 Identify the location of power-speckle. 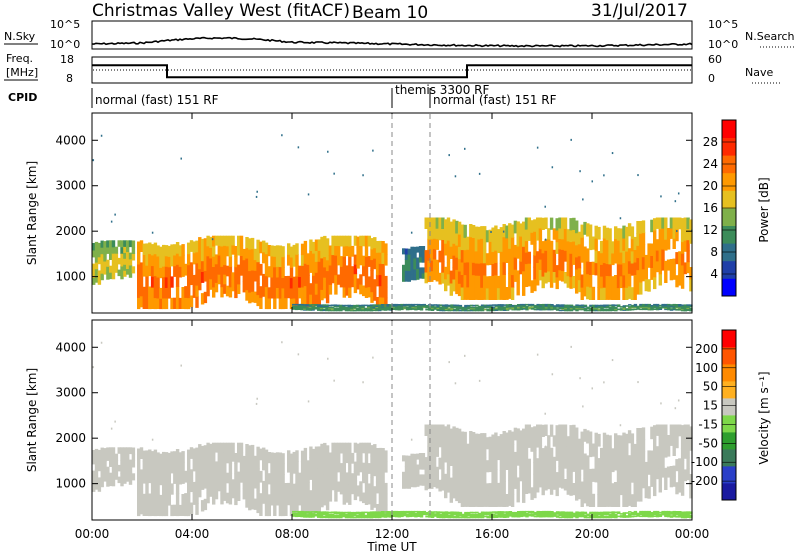
(455, 176).